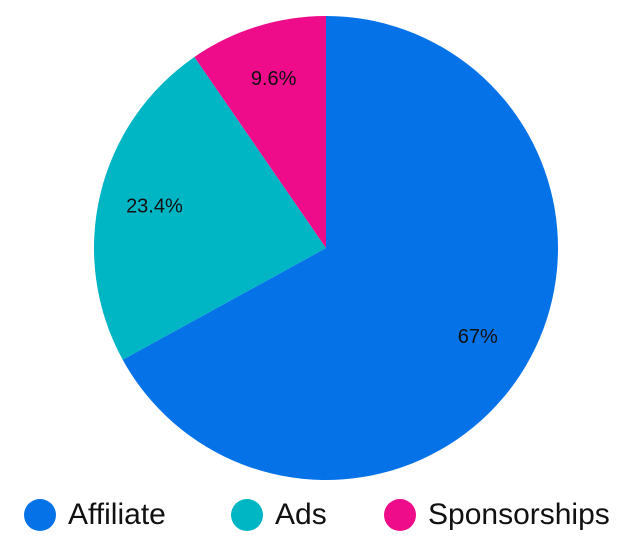  I want to click on legend-label: Affiliate, so click(117, 514).